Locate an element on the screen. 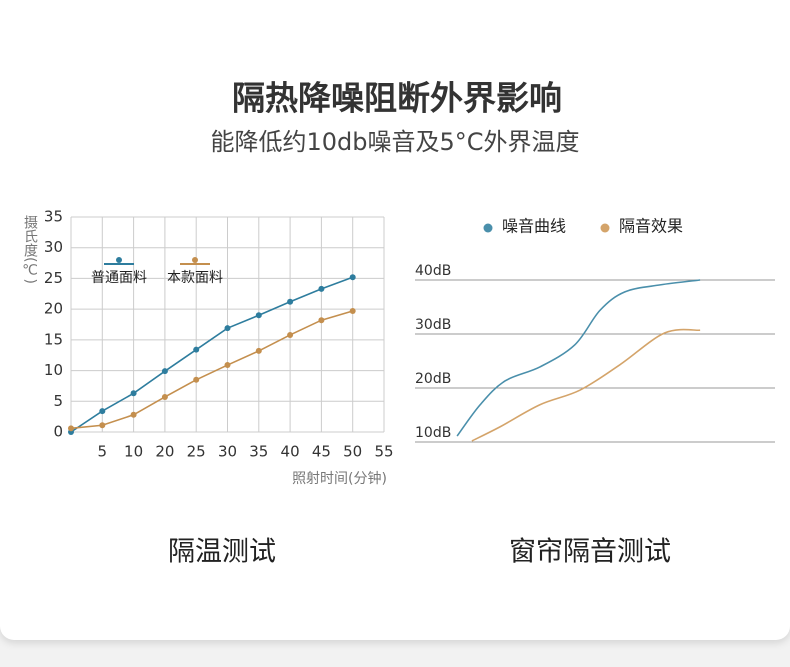 The width and height of the screenshot is (790, 667). x-tick-label: 50 is located at coordinates (352, 452).